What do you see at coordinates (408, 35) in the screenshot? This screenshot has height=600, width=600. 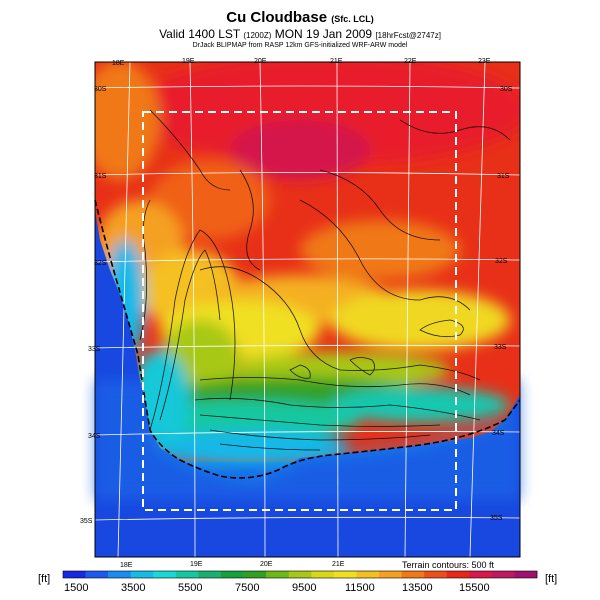 I see `forecast-hint: [18hrFcst@2747z]` at bounding box center [408, 35].